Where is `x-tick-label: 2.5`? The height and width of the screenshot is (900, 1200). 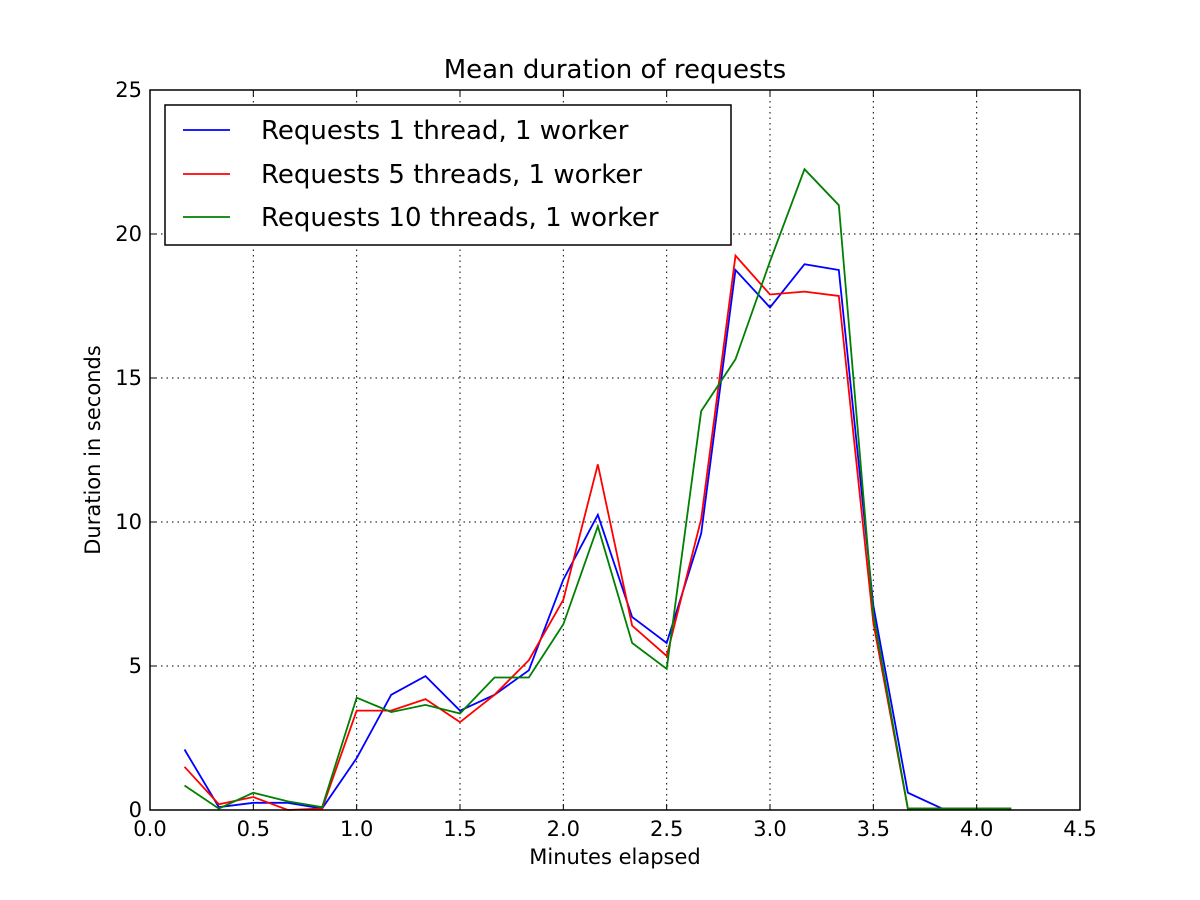
x-tick-label: 2.5 is located at coordinates (666, 829).